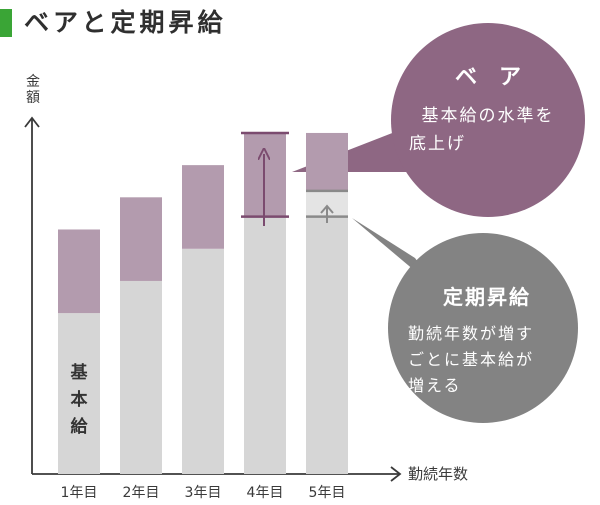 The height and width of the screenshot is (505, 600). What do you see at coordinates (438, 474) in the screenshot?
I see `x-axis-label: 勤続年数` at bounding box center [438, 474].